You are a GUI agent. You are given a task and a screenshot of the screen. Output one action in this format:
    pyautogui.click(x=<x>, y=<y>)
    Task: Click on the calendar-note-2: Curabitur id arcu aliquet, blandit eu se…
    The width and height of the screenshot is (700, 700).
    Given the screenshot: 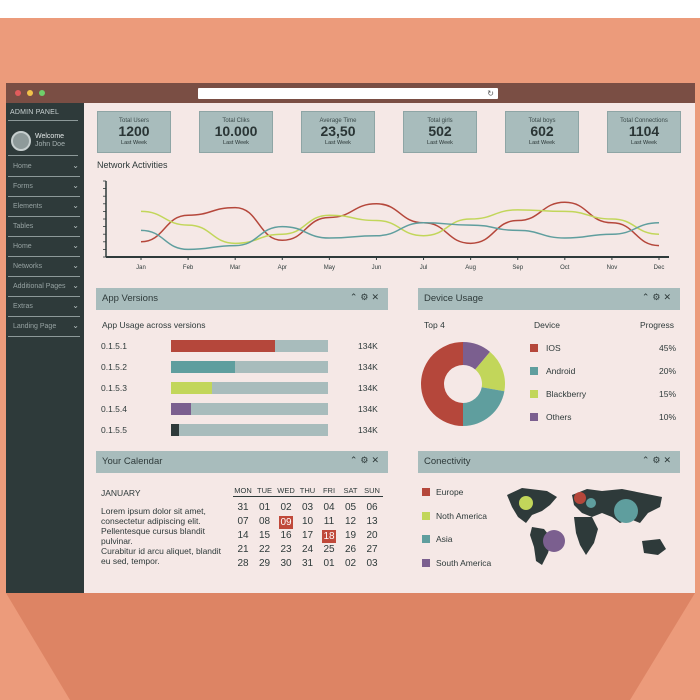 What is the action you would take?
    pyautogui.click(x=161, y=556)
    